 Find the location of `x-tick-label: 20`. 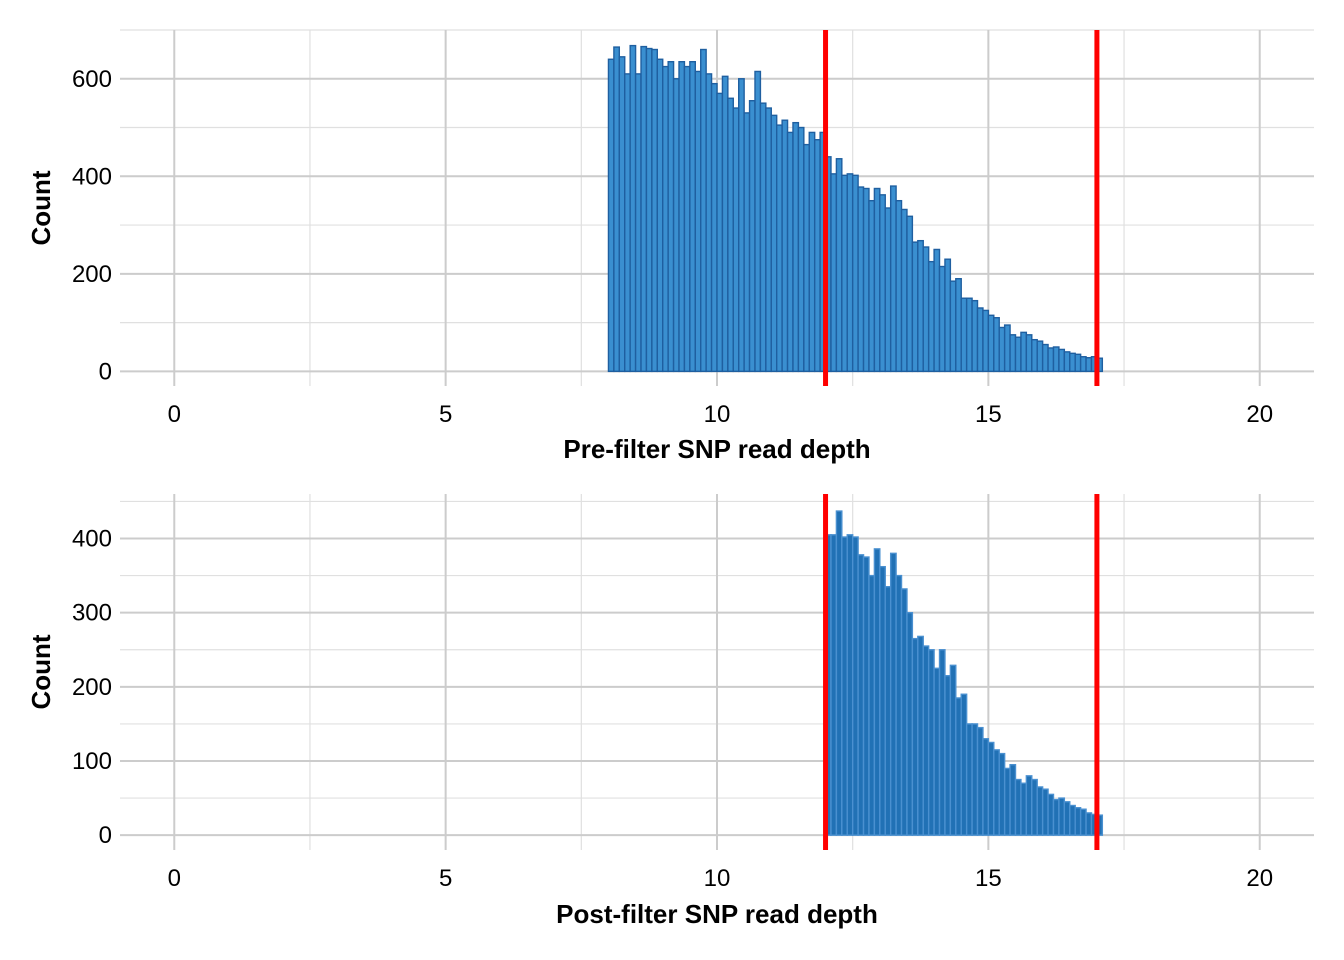

x-tick-label: 20 is located at coordinates (1259, 878).